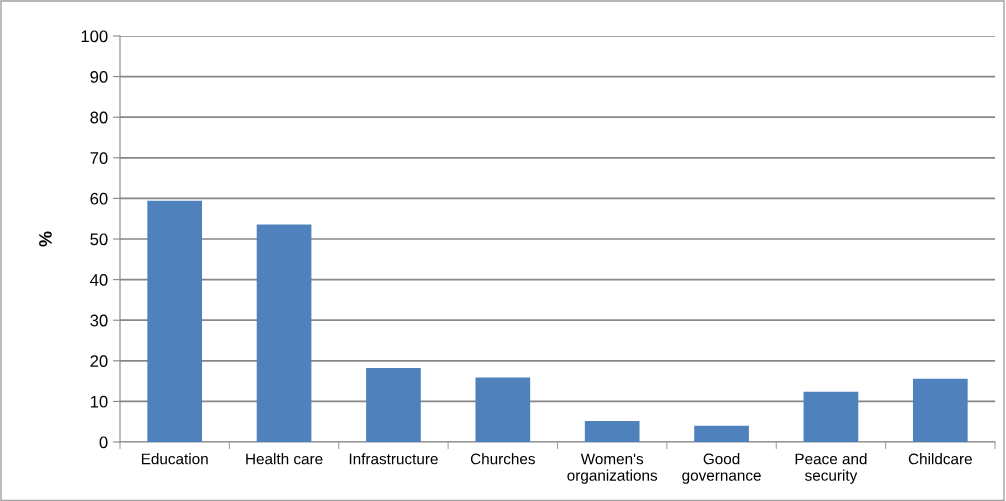  Describe the element at coordinates (99, 239) in the screenshot. I see `y-tick-label: 50` at that location.